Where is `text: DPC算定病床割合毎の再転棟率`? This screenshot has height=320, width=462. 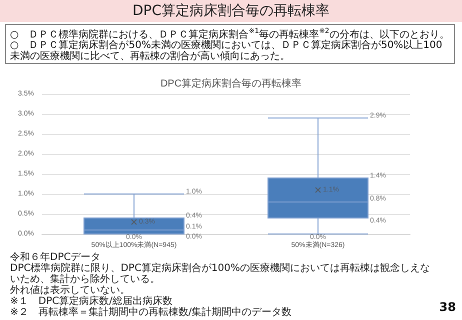
text: DPC算定病床割合毎の再転棟率 is located at coordinates (231, 84).